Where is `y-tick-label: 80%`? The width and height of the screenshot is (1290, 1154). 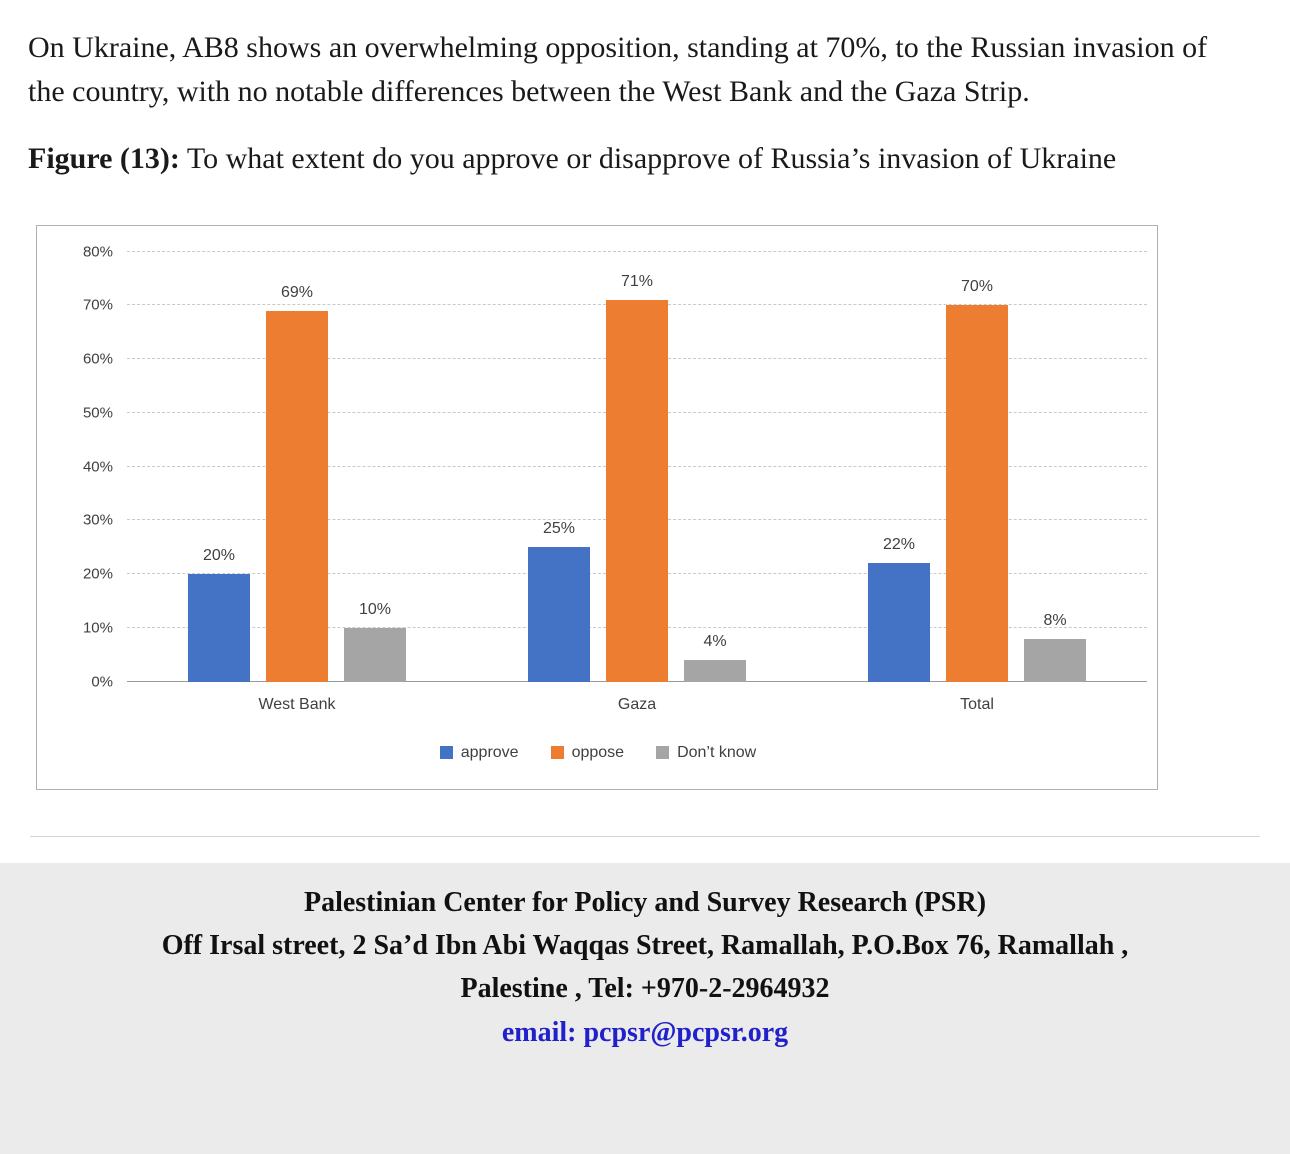 y-tick-label: 80% is located at coordinates (97, 251).